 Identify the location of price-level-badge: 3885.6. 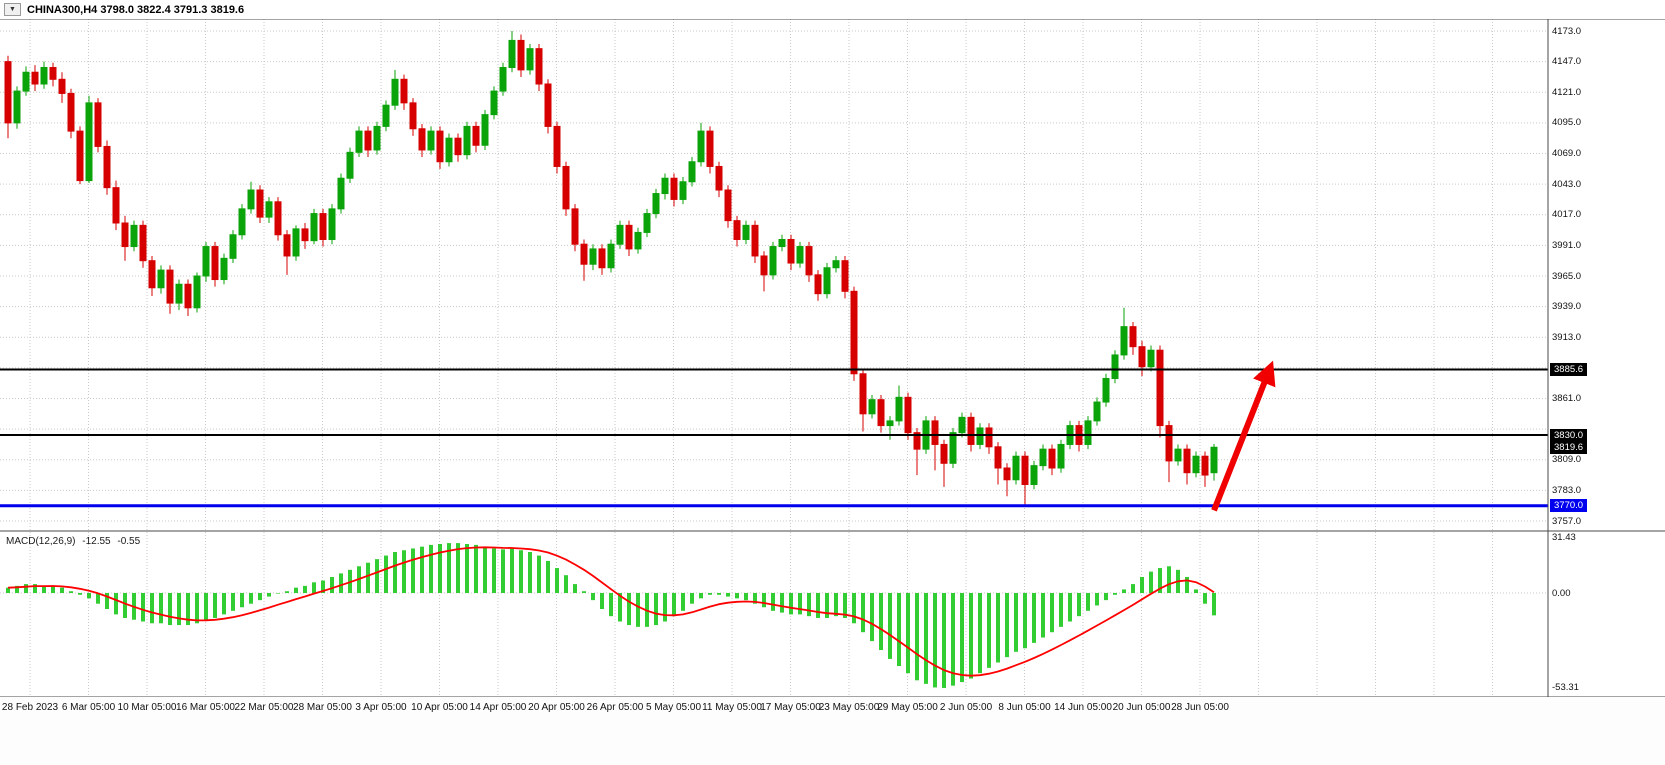
(1569, 370).